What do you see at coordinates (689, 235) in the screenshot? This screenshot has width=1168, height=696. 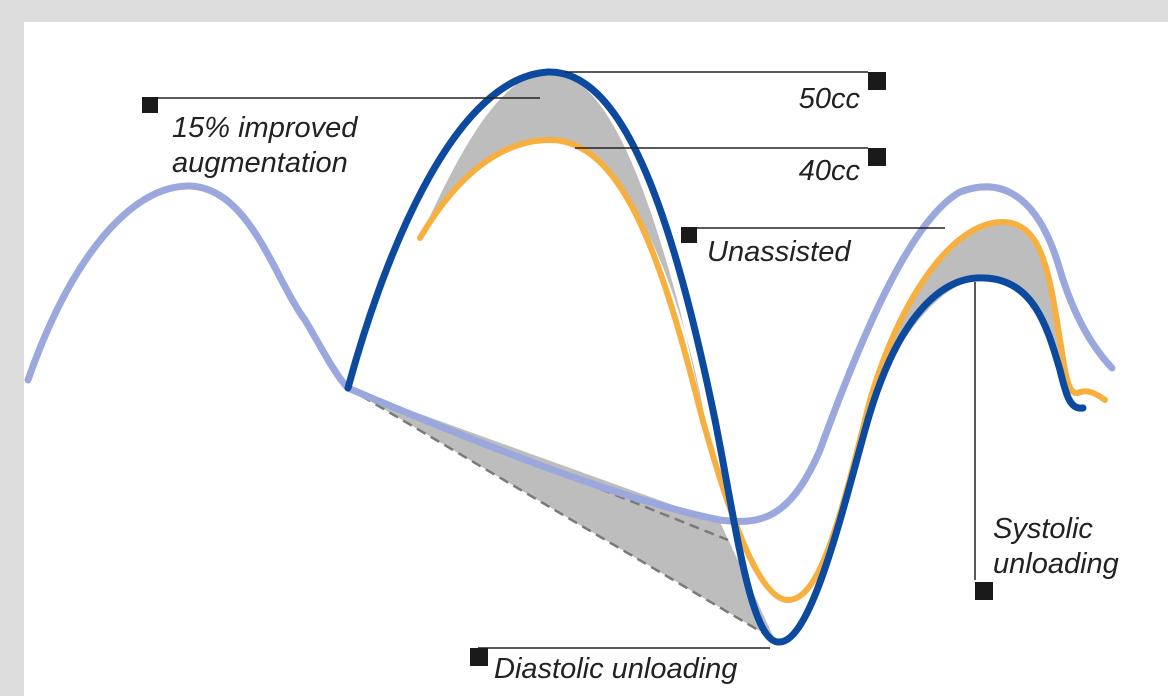 I see `unassisted-marker` at bounding box center [689, 235].